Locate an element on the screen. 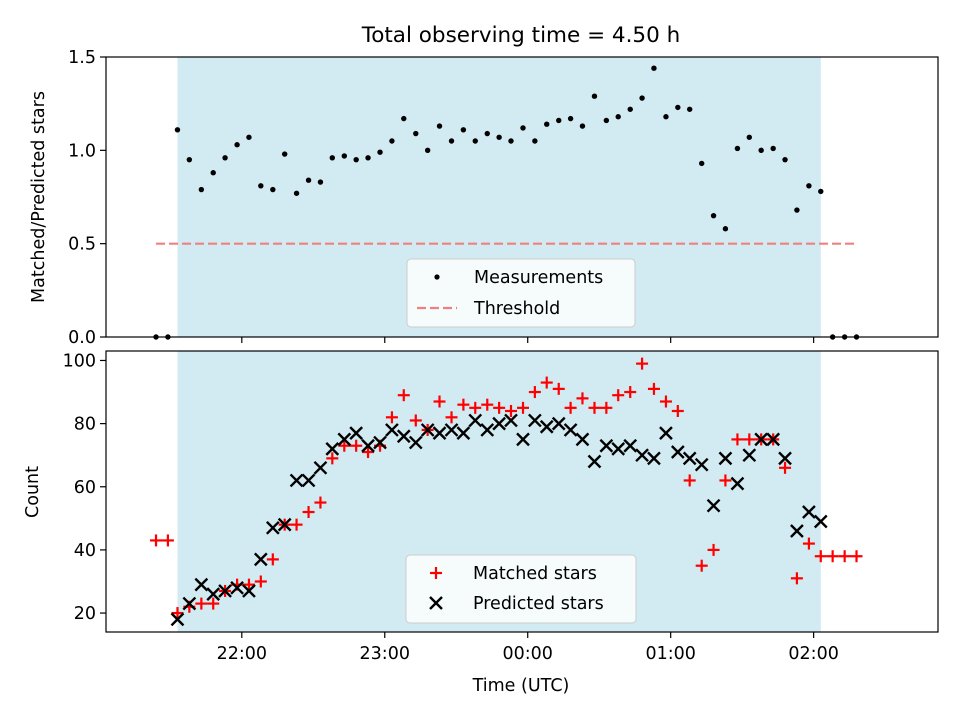  ratio-y-axis-label: Matched/Predicted stars is located at coordinates (39, 197).